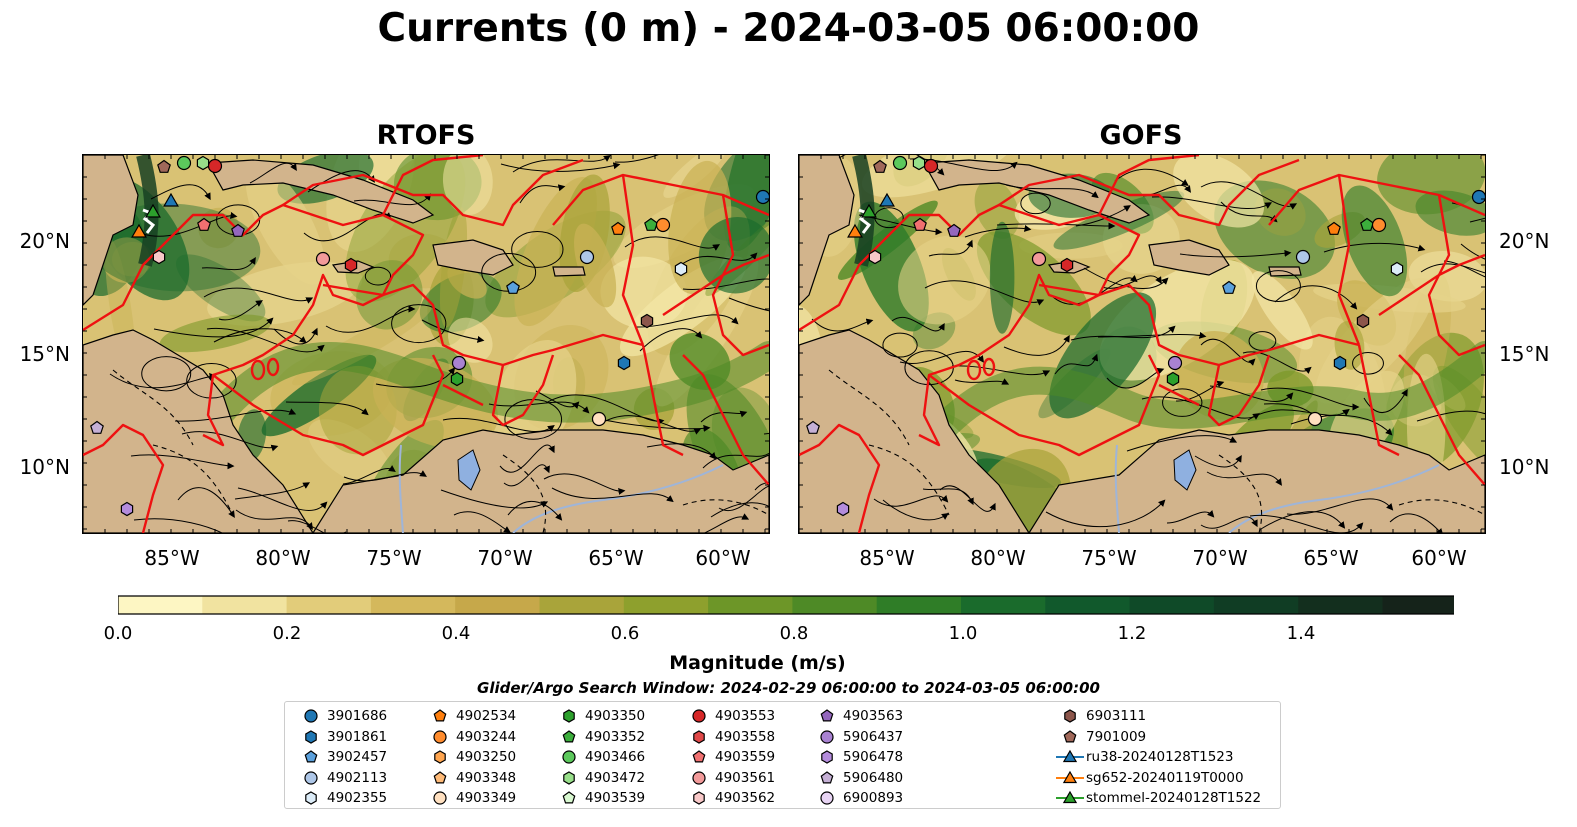 Image resolution: width=1577 pixels, height=827 pixels. I want to click on legend-item-label: sg652-20240119T0000, so click(1165, 777).